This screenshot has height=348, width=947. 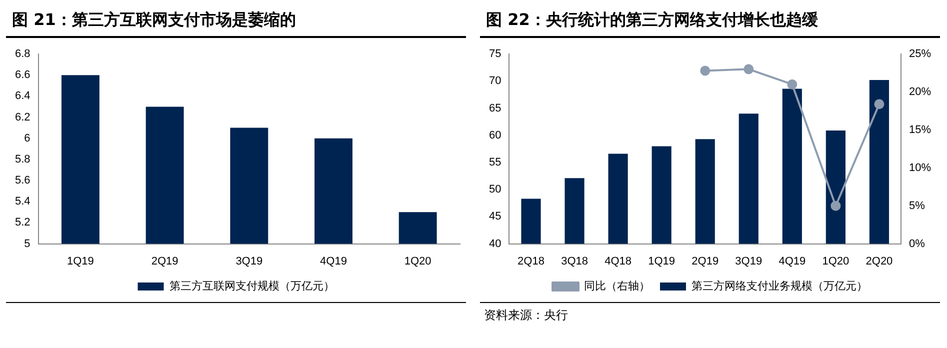 What do you see at coordinates (780, 286) in the screenshot?
I see `legend-label: 第三方网络支付业务规模（万亿元）` at bounding box center [780, 286].